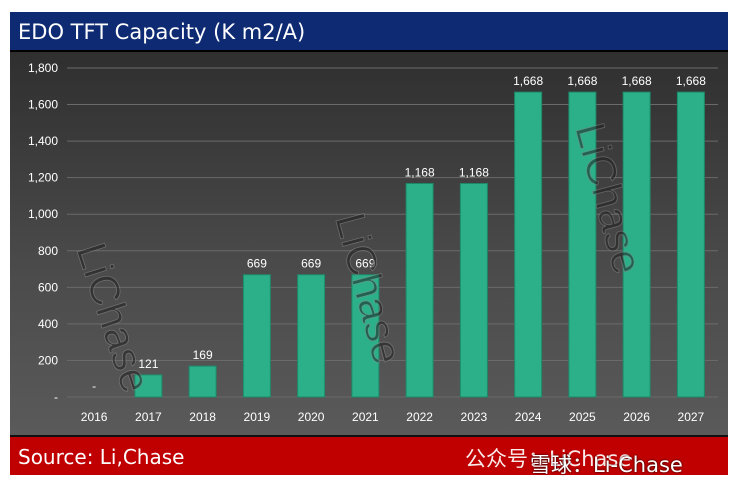 The height and width of the screenshot is (485, 739). What do you see at coordinates (43, 232) in the screenshot?
I see `y-axis-labels: - 200 400 600 800 1,000 1,200 1,400 1,600 1,800` at bounding box center [43, 232].